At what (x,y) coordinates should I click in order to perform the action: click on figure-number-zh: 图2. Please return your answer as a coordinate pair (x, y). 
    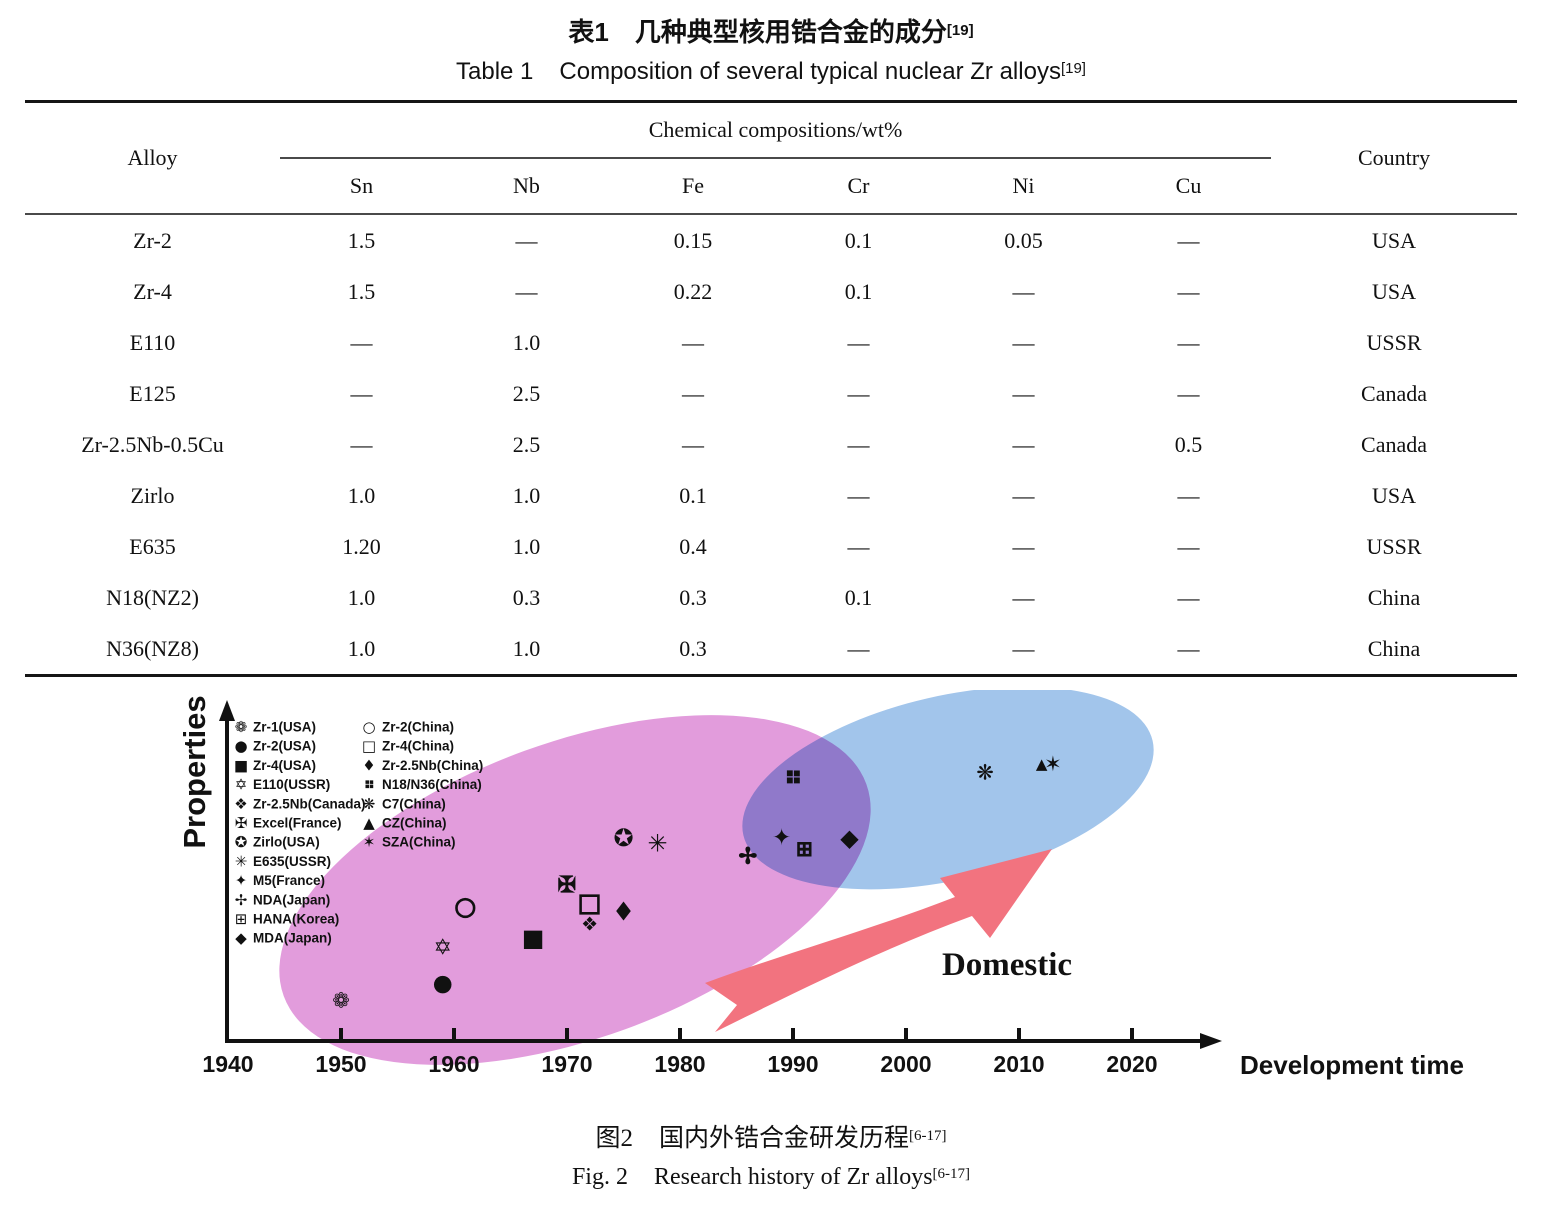
    Looking at the image, I should click on (614, 1138).